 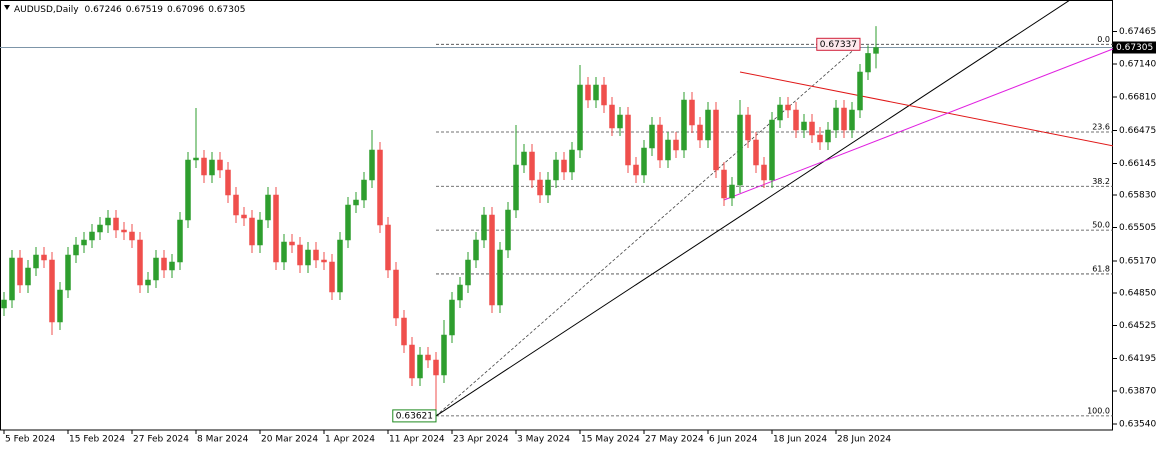 I want to click on y-tick-label: 0.64850, so click(x=1137, y=294).